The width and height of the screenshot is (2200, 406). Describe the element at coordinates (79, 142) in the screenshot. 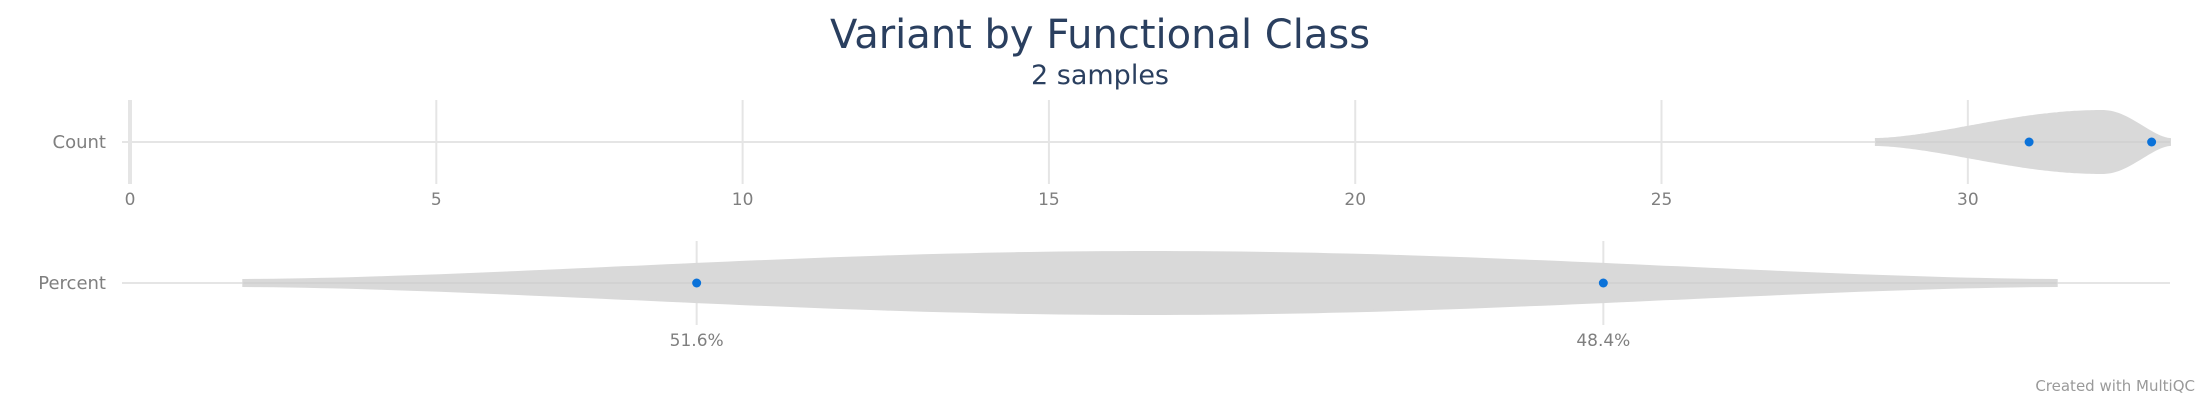

I see `row-label-count: Count` at that location.